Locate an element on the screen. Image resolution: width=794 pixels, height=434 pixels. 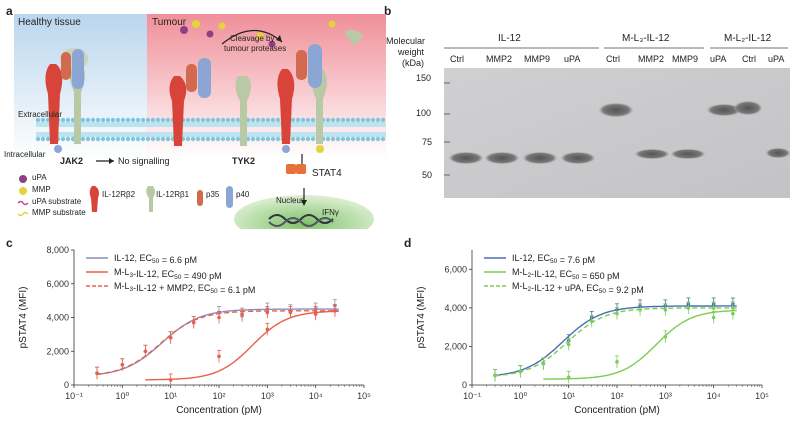
lane-il12-mmp2: MMP2 is located at coordinates (499, 59).